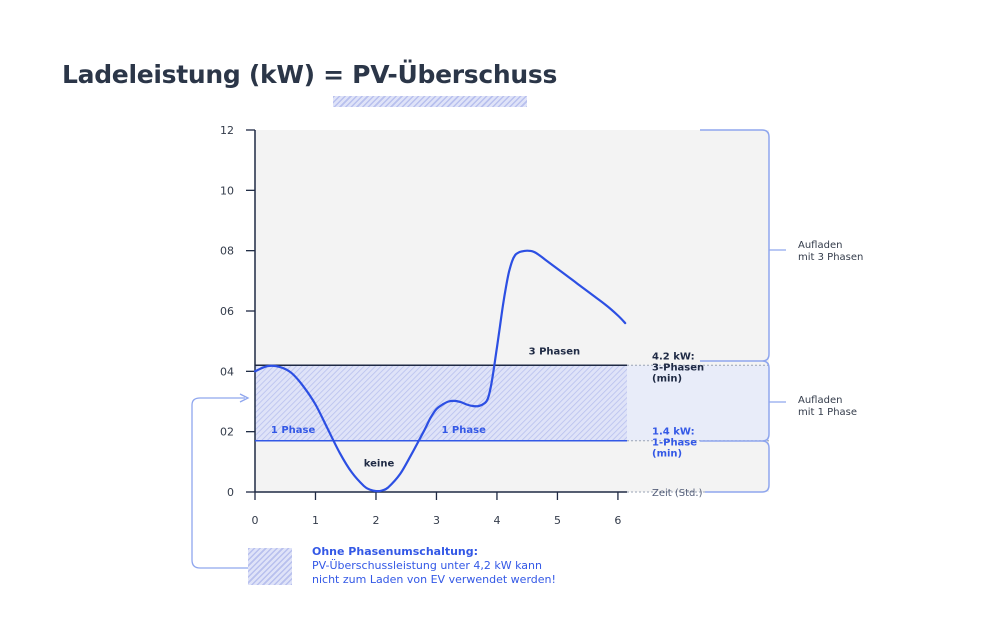  What do you see at coordinates (677, 493) in the screenshot?
I see `x-axis-label: Zeit (Std.)` at bounding box center [677, 493].